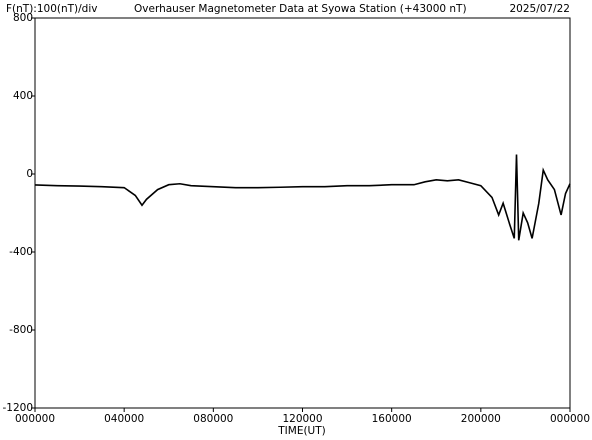 The width and height of the screenshot is (592, 440). I want to click on y-tick-label: -1200, so click(17, 408).